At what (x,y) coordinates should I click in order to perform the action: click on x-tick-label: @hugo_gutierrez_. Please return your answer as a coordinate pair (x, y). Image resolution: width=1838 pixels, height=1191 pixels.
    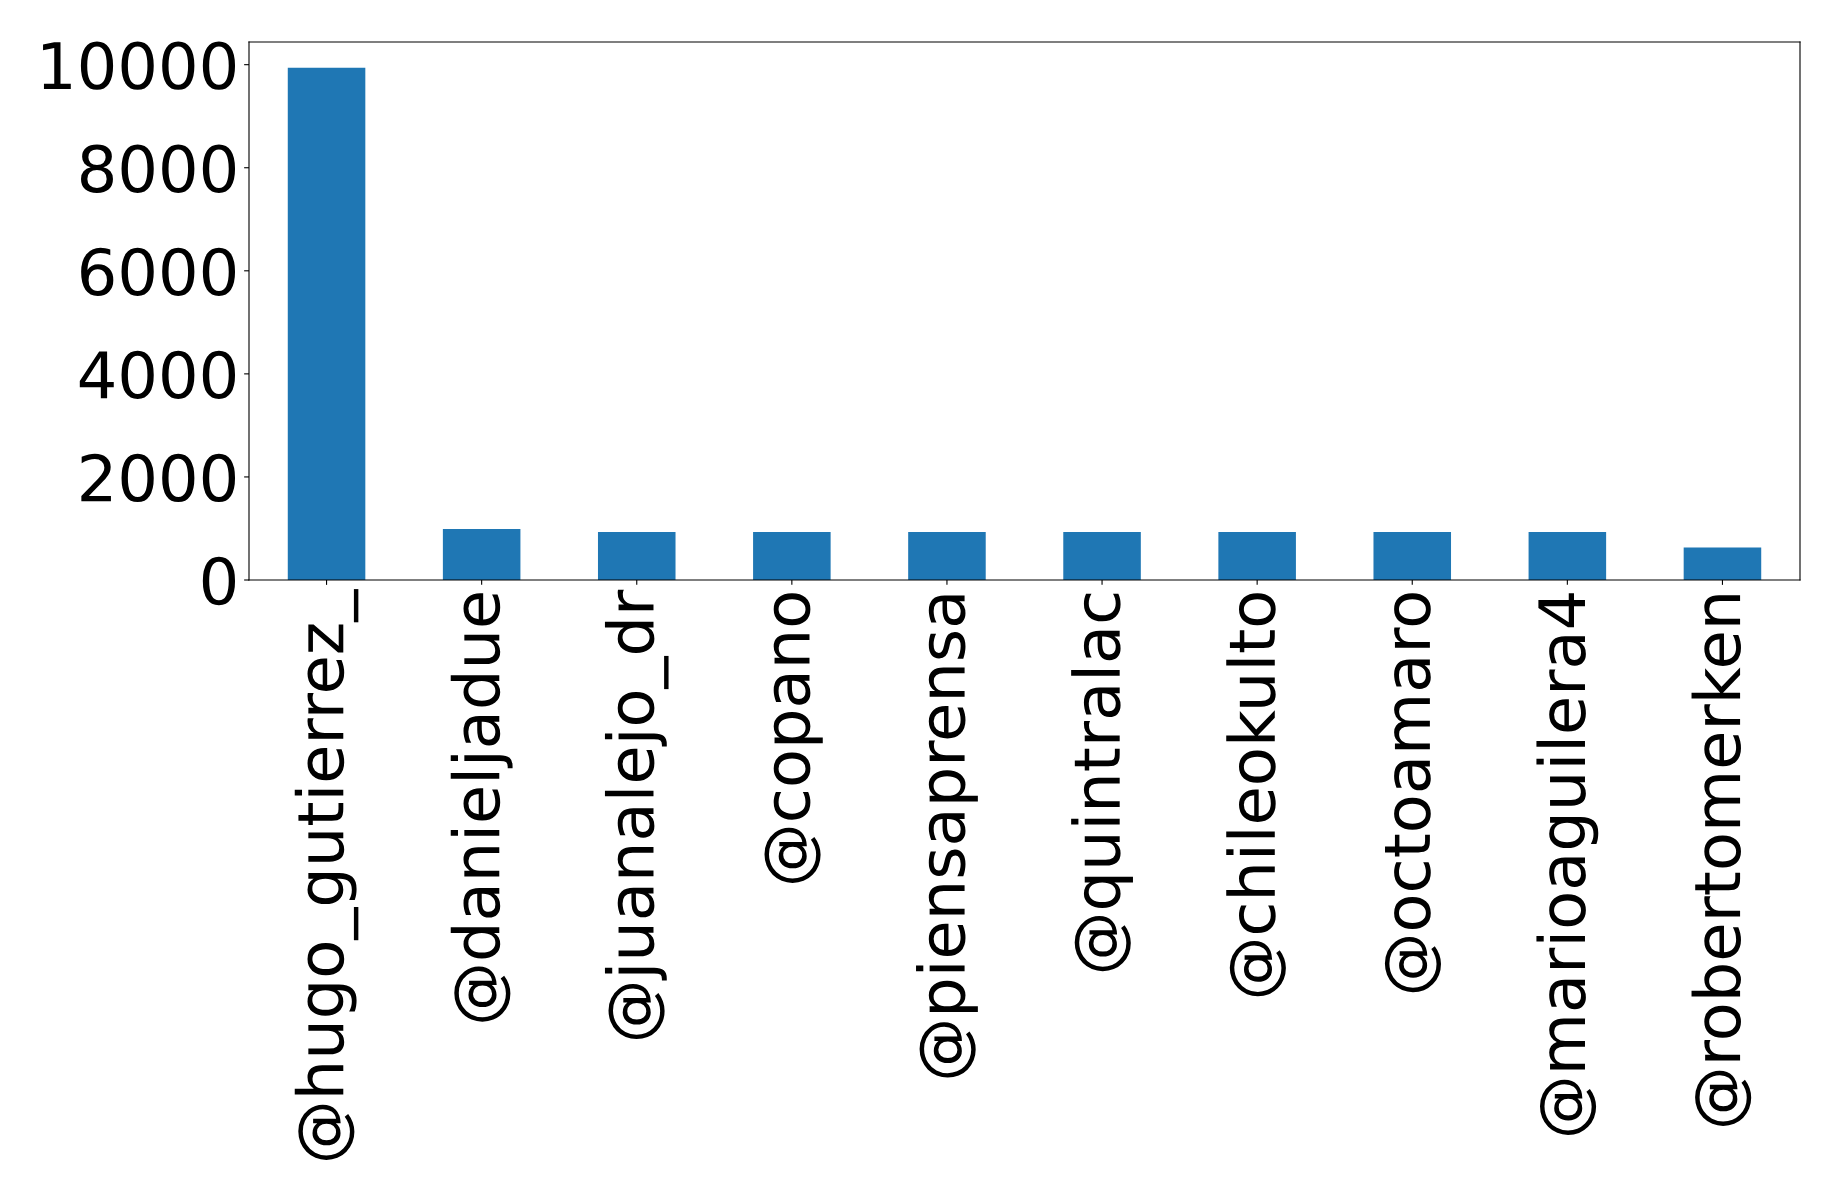
    Looking at the image, I should click on (326, 874).